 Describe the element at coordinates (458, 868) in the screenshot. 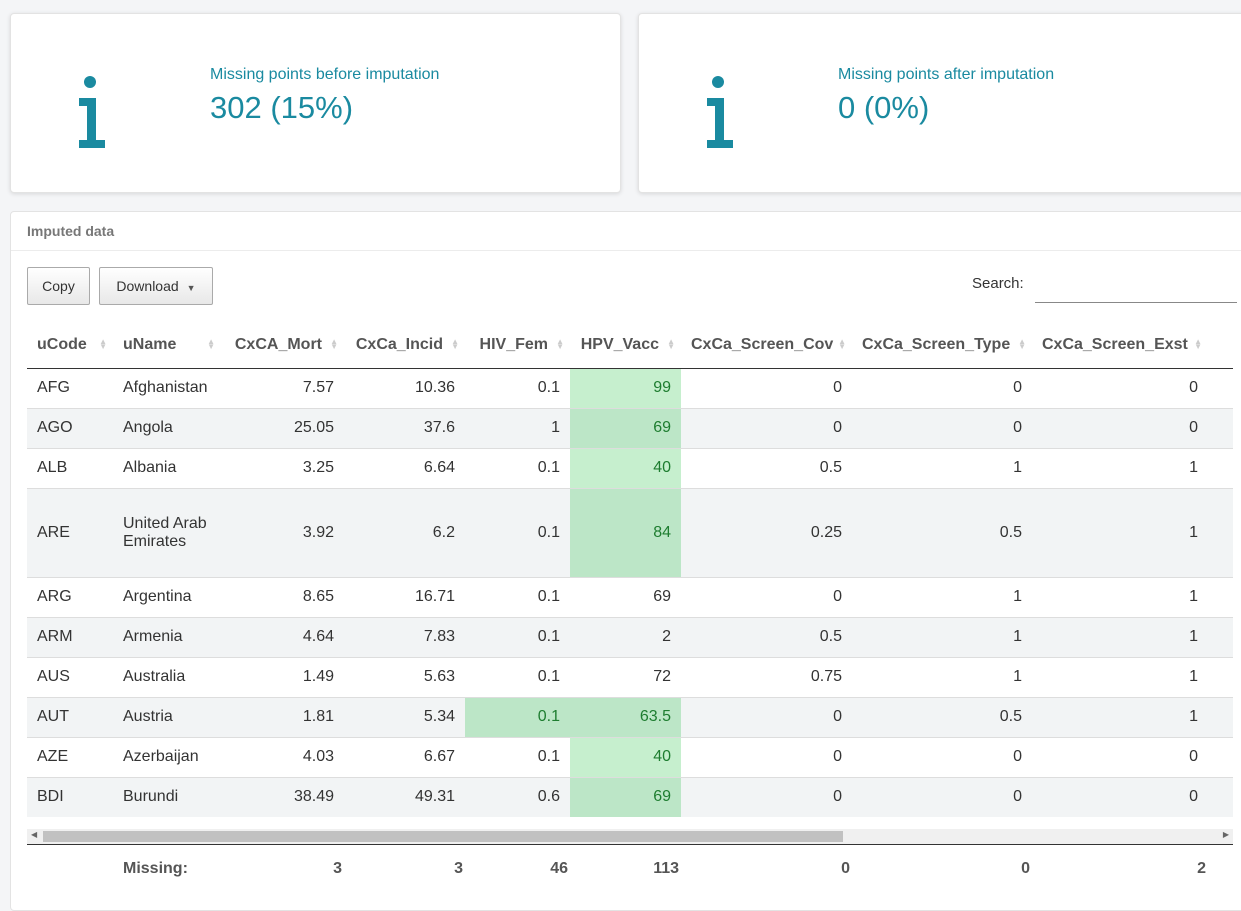

I see `footer-value: 3` at that location.